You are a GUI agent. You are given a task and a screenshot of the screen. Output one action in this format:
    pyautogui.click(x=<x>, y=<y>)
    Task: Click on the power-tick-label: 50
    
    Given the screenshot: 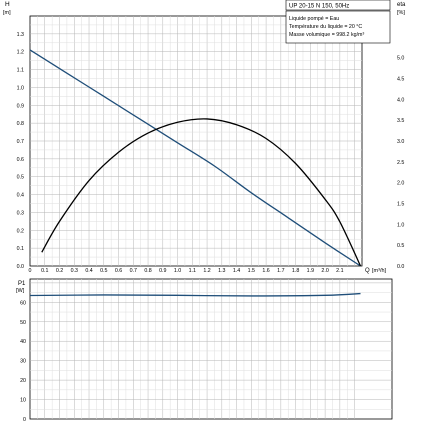 What is the action you would take?
    pyautogui.click(x=23, y=323)
    